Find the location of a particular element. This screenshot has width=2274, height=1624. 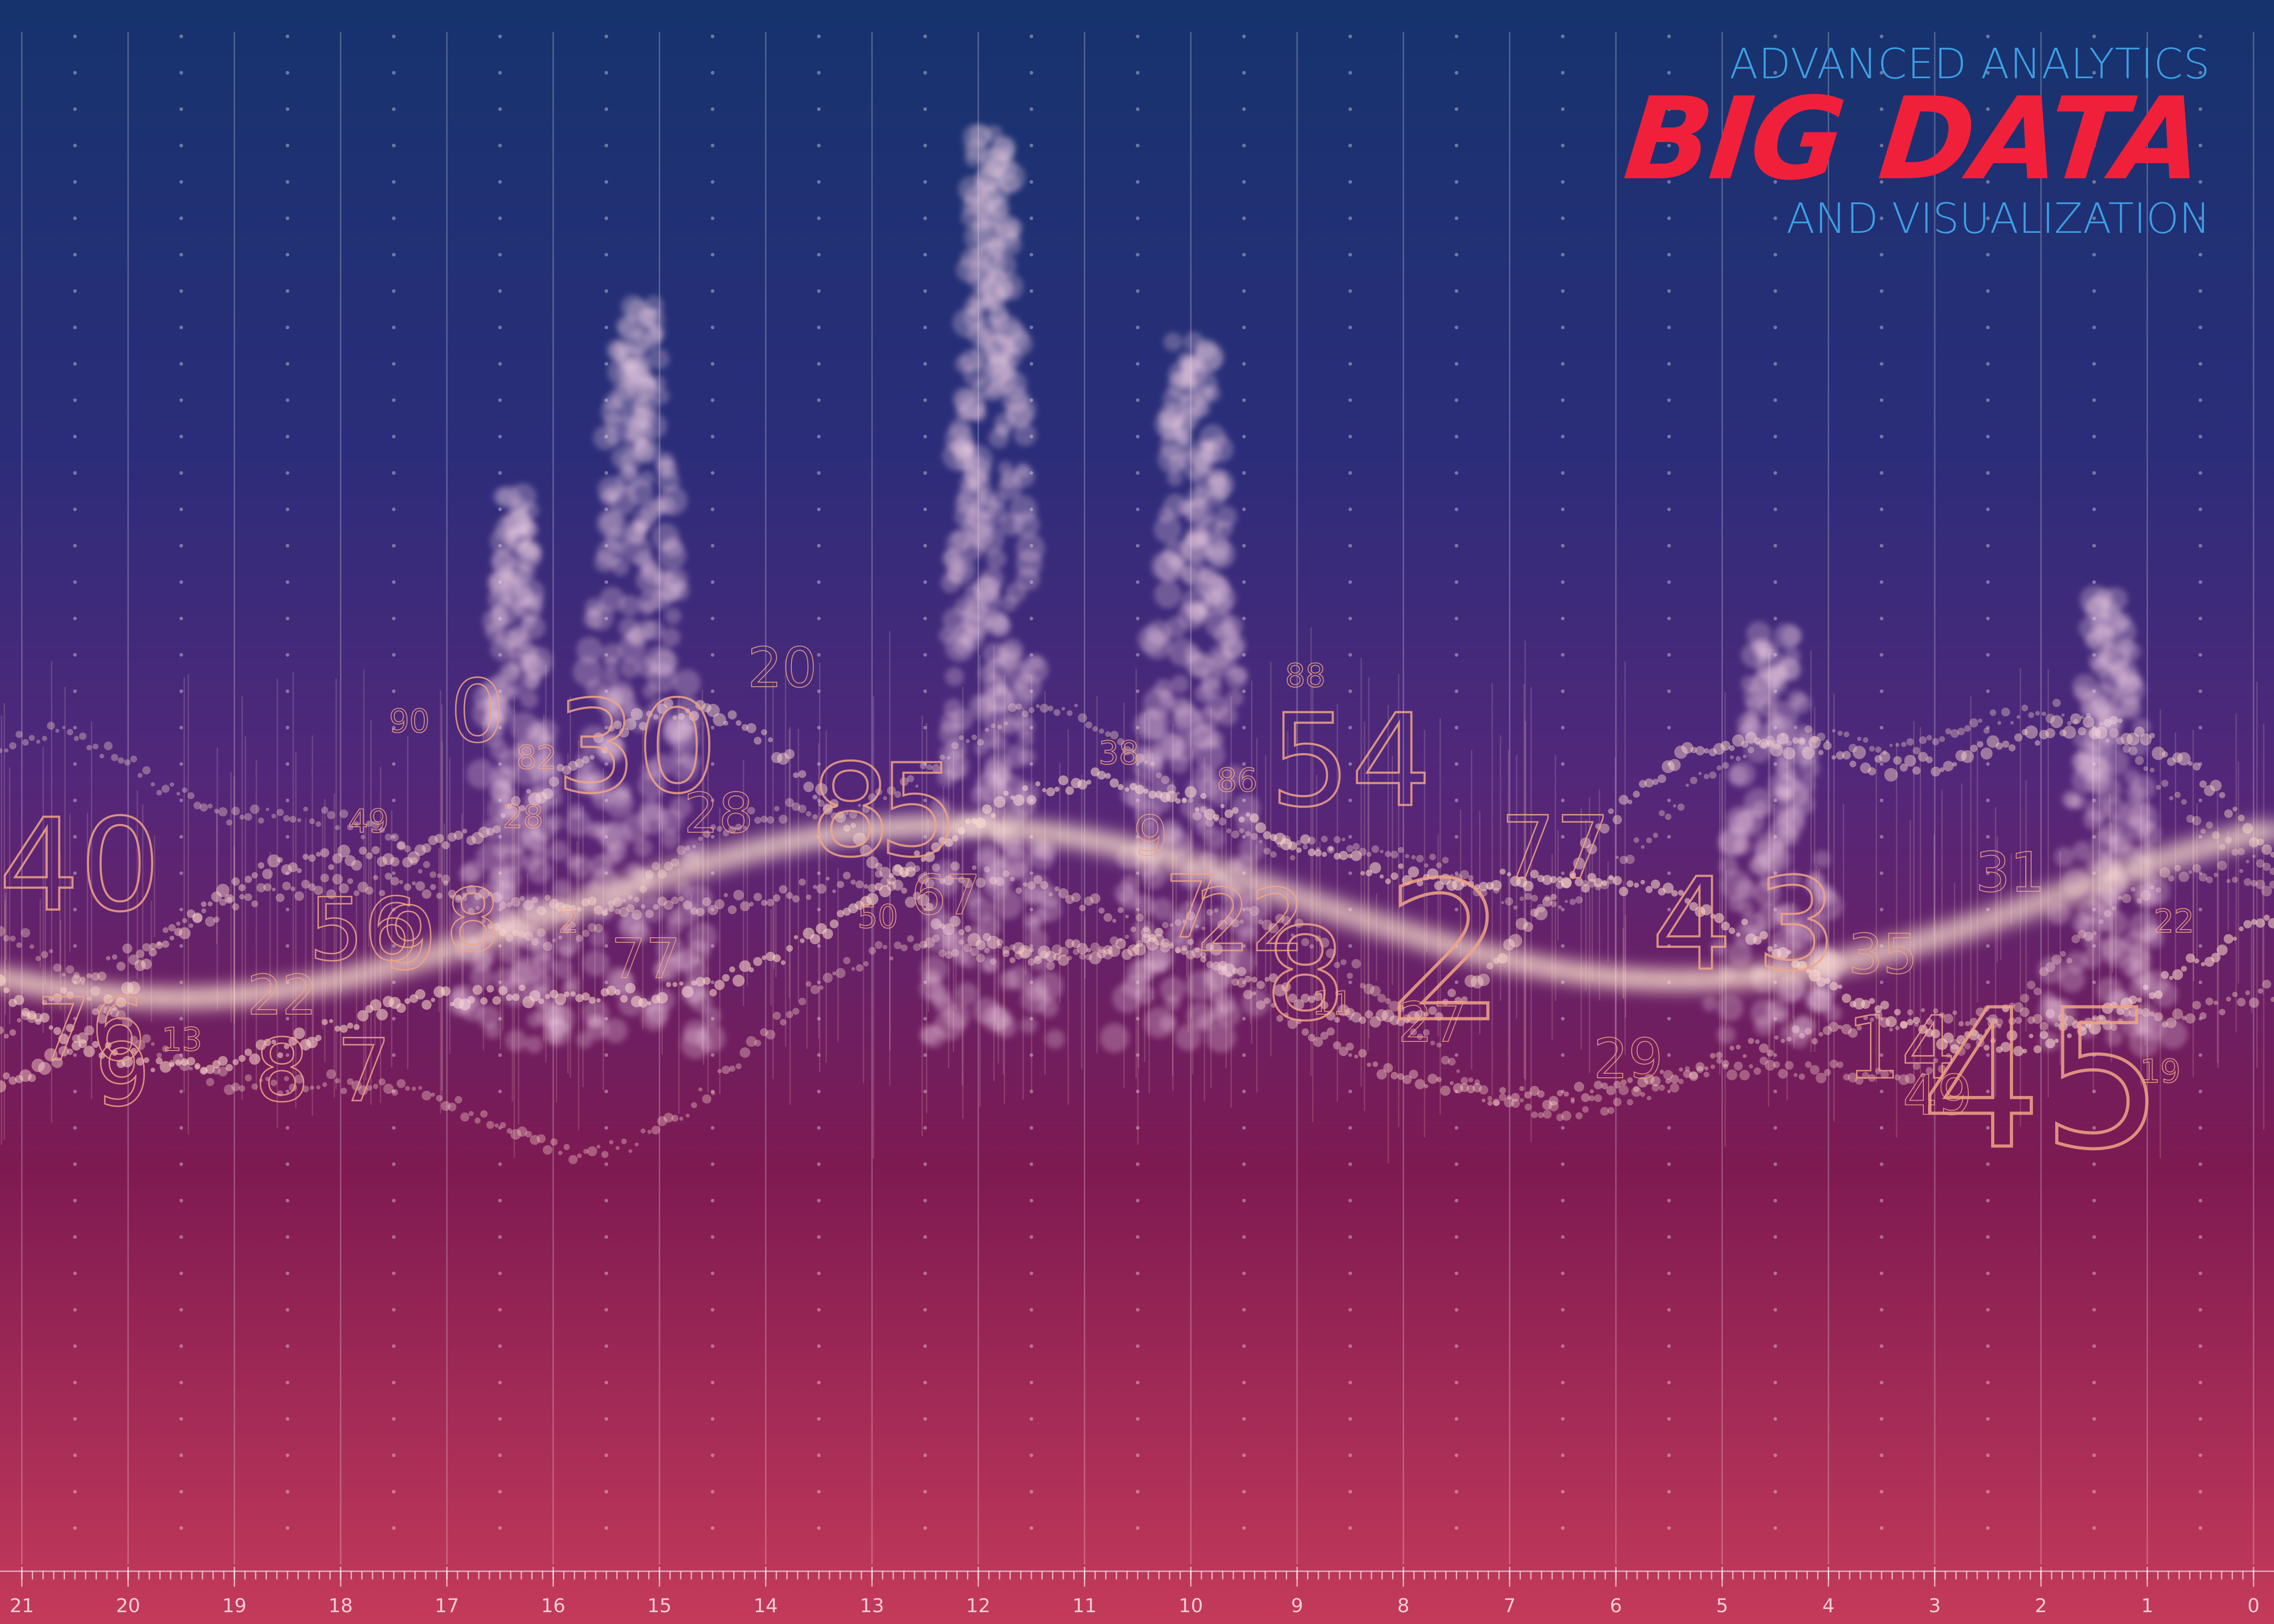

floating-number: 35 is located at coordinates (1883, 954).